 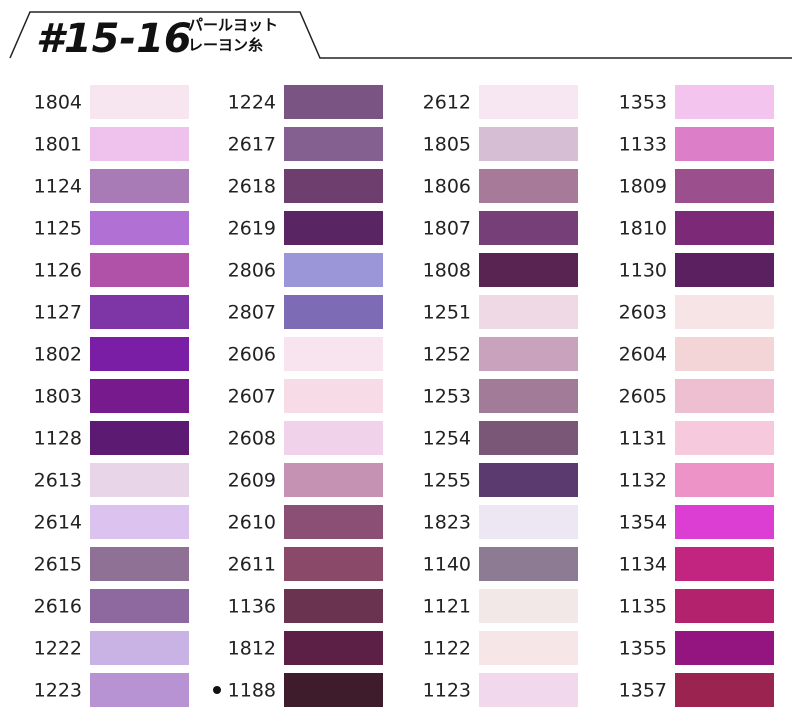 What do you see at coordinates (252, 313) in the screenshot?
I see `thread-code: 2807` at bounding box center [252, 313].